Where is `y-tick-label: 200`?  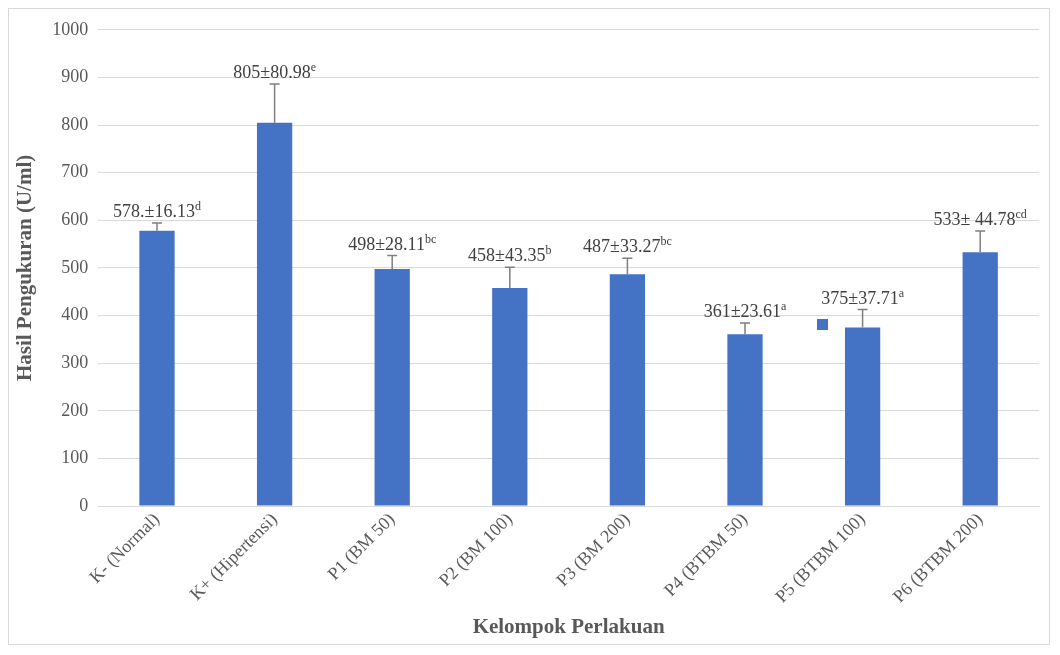
y-tick-label: 200 is located at coordinates (75, 409).